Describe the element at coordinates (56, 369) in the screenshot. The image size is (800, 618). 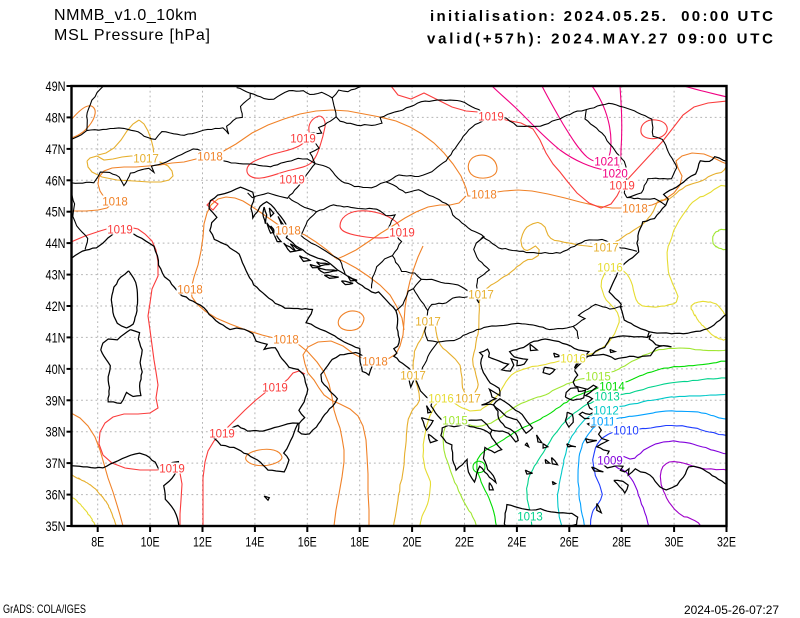
I see `svg-text: 40N` at that location.